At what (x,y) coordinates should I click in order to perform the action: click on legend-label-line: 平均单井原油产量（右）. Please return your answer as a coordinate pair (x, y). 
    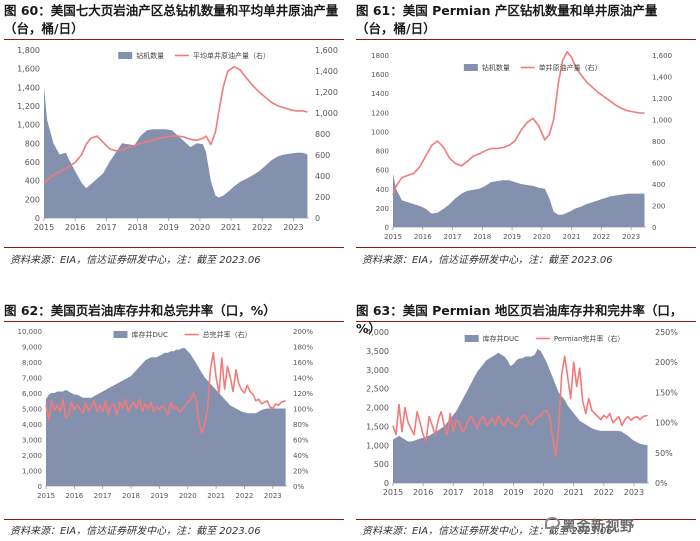
    Looking at the image, I should click on (231, 55).